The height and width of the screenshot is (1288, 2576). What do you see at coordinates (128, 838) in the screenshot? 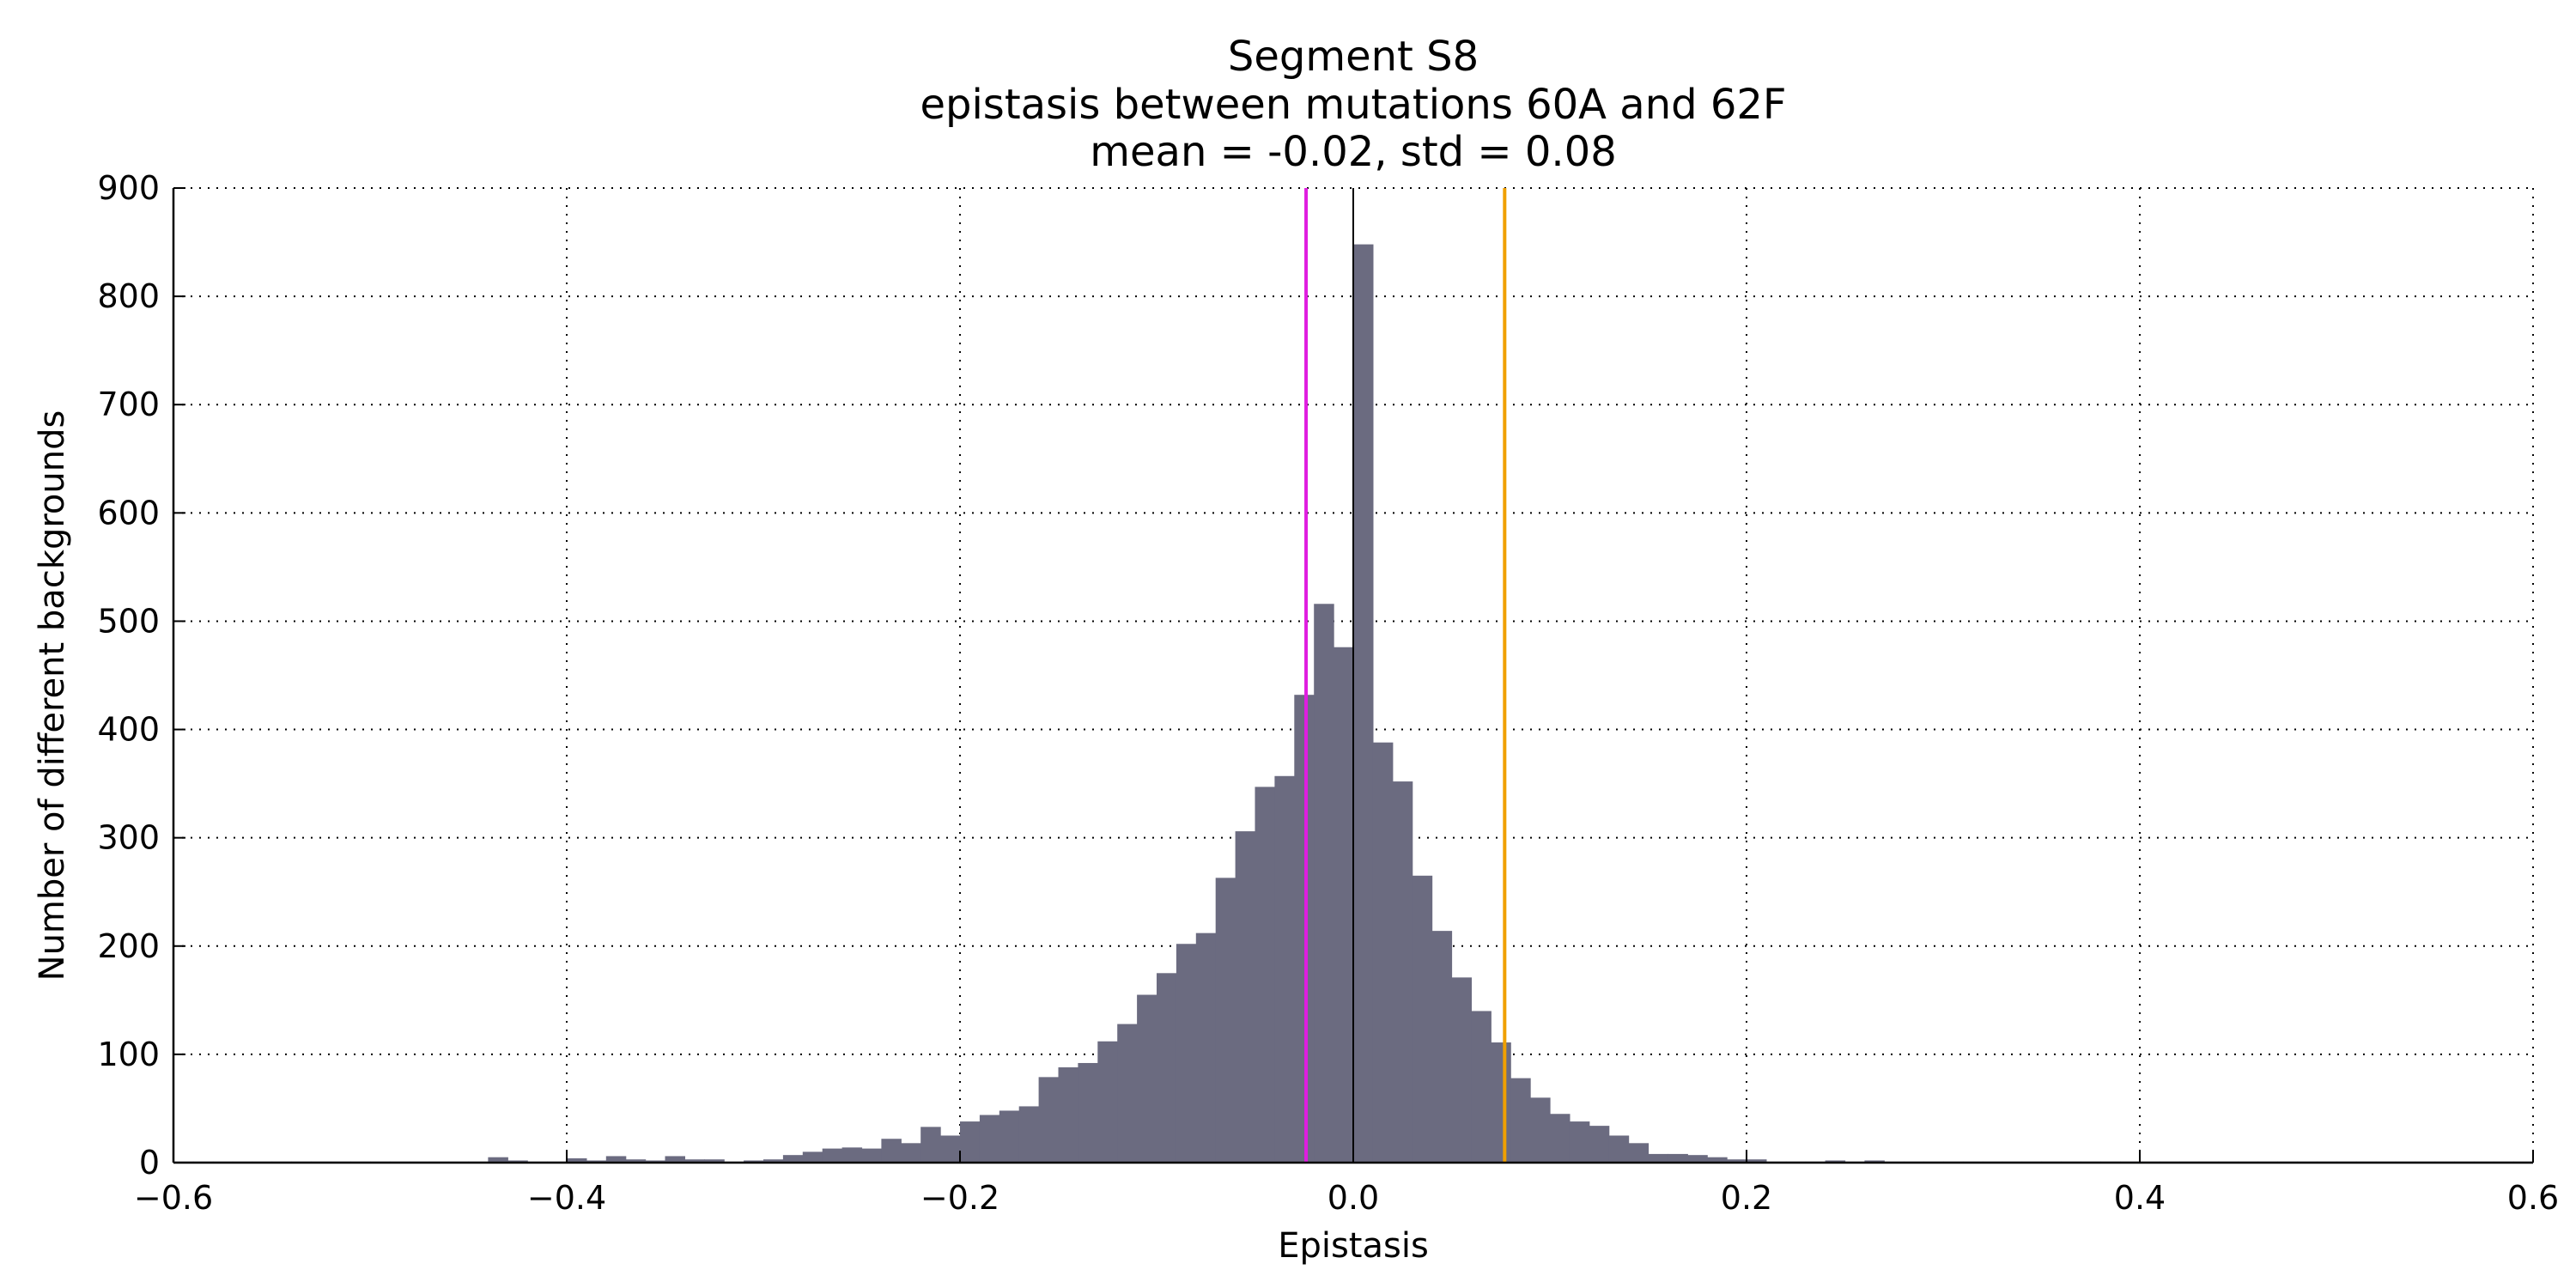
I see `y-tick-label: 300` at bounding box center [128, 838].